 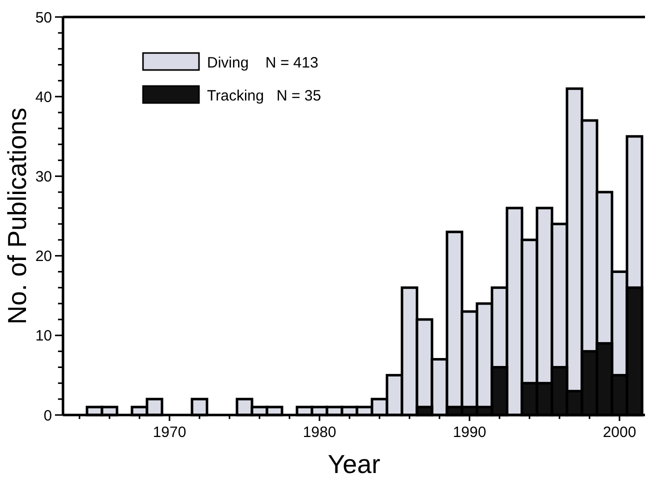 What do you see at coordinates (619, 432) in the screenshot?
I see `x-tick-label: 2000` at bounding box center [619, 432].